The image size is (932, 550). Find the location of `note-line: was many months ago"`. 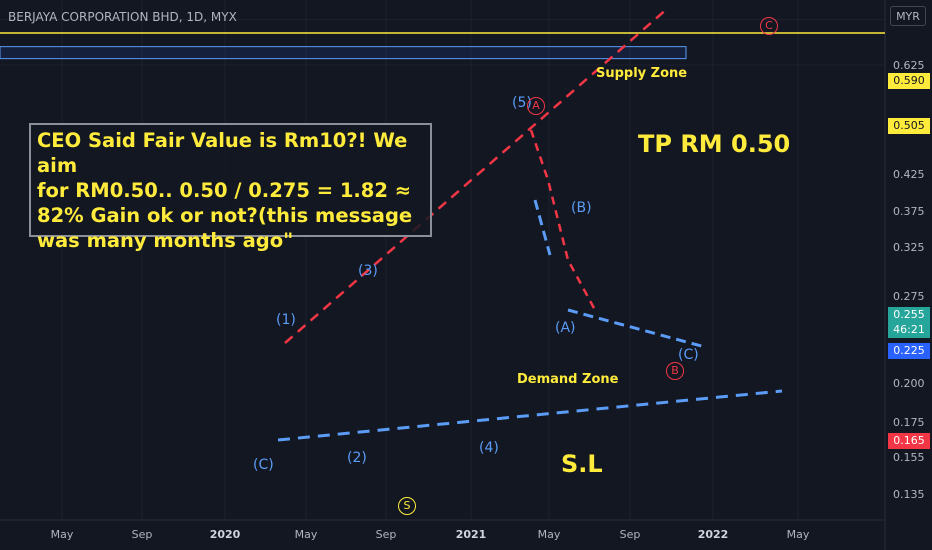

note-line: was many months ago" is located at coordinates (165, 240).